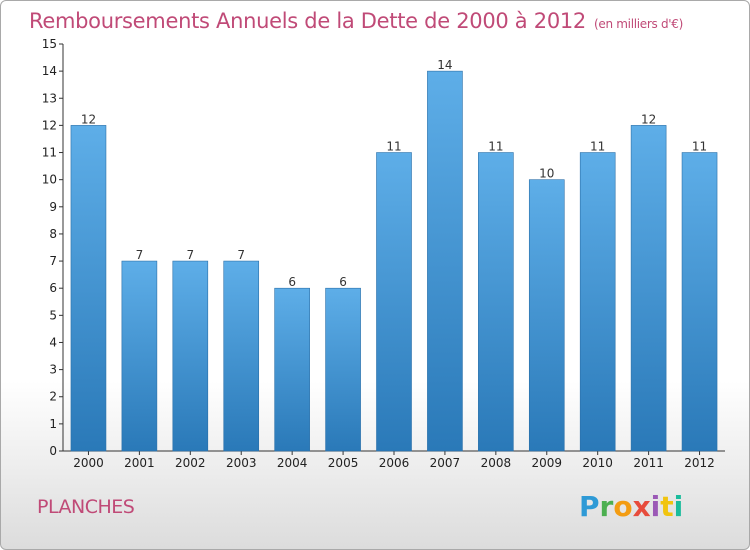  I want to click on bar-value-label: 10, so click(546, 174).